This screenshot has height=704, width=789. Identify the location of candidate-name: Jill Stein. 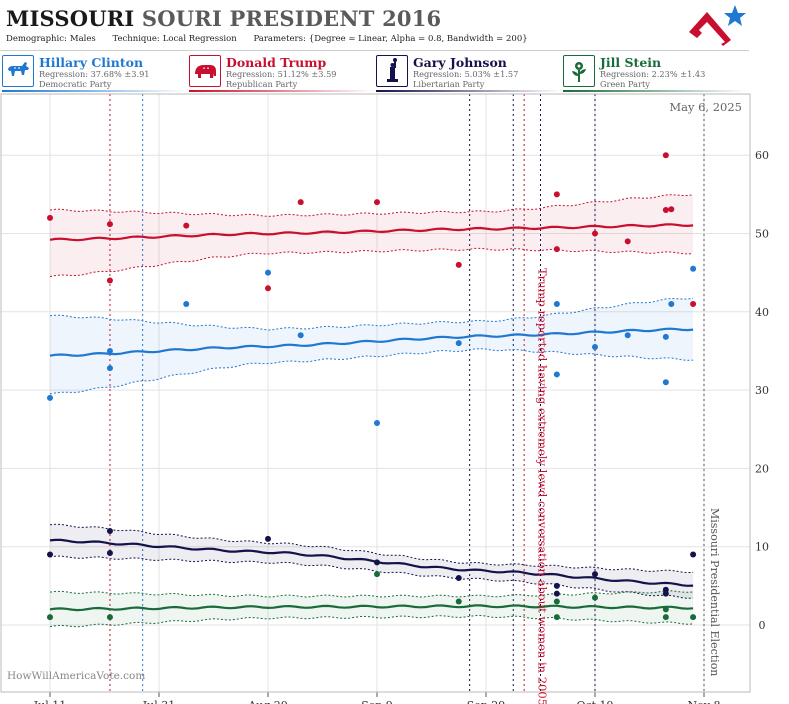
(631, 62).